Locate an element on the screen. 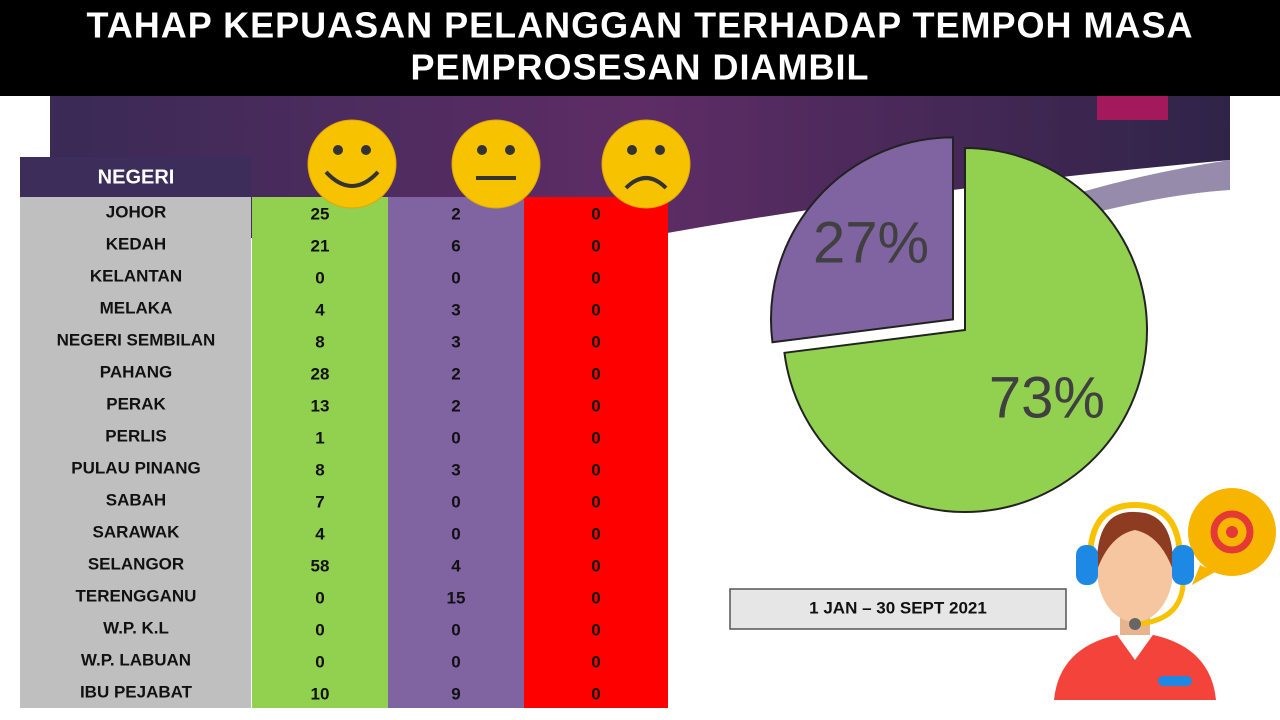 This screenshot has width=1280, height=720. count-cell: 6 is located at coordinates (455, 245).